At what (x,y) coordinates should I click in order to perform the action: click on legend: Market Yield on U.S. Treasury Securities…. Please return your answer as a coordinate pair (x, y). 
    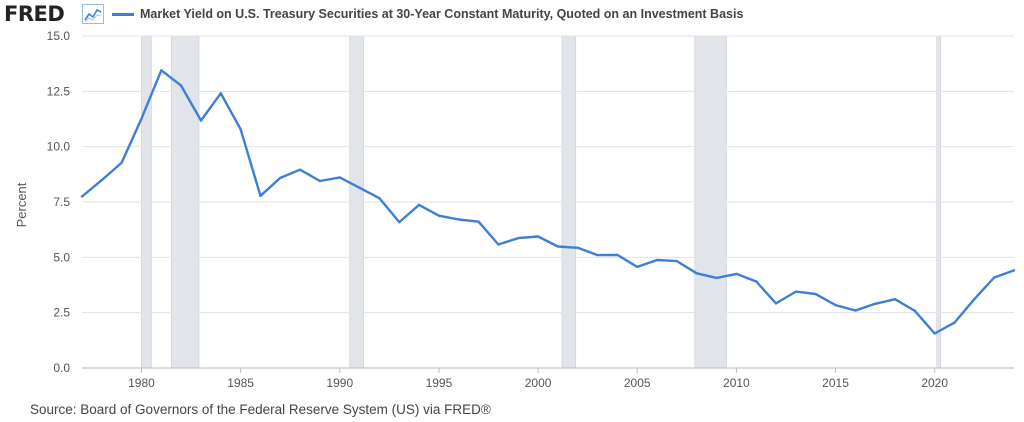
    Looking at the image, I should click on (427, 14).